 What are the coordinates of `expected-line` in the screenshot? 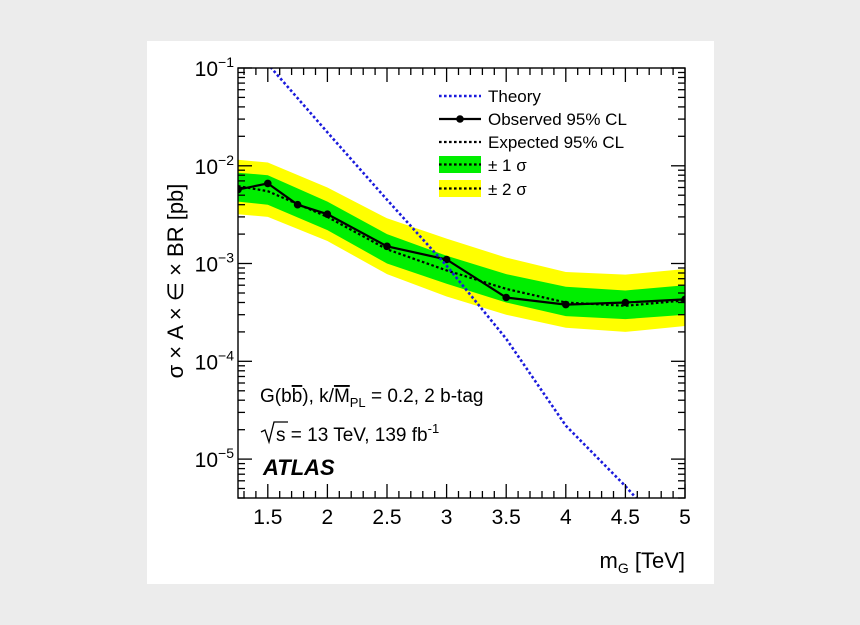 It's located at (461, 246).